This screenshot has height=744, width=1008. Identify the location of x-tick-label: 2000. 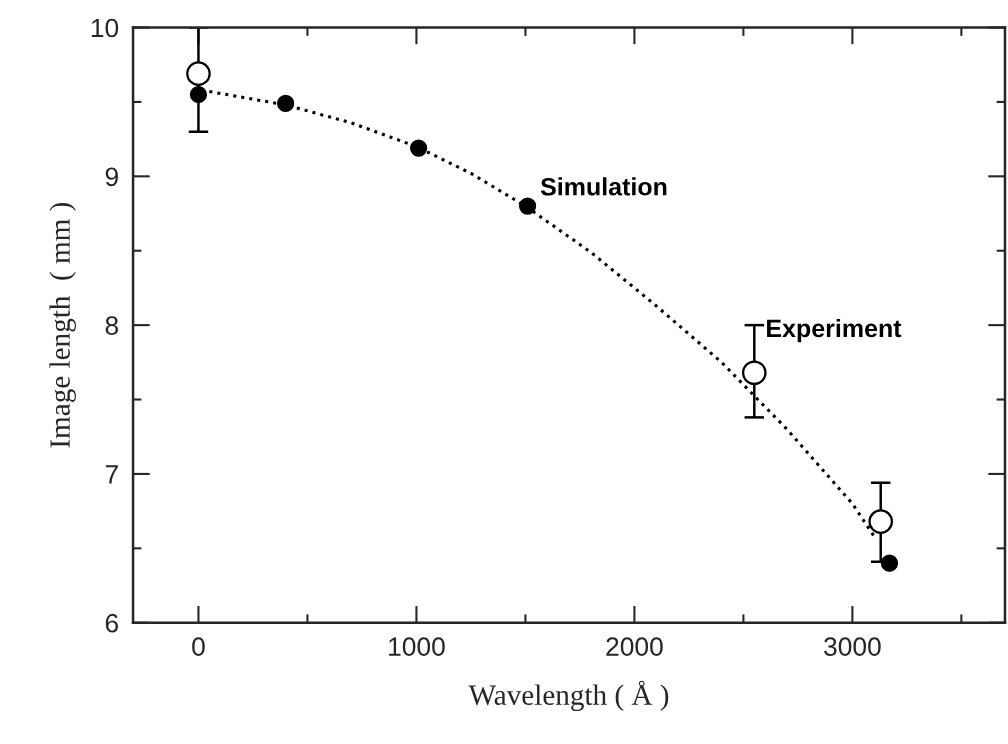
(634, 646).